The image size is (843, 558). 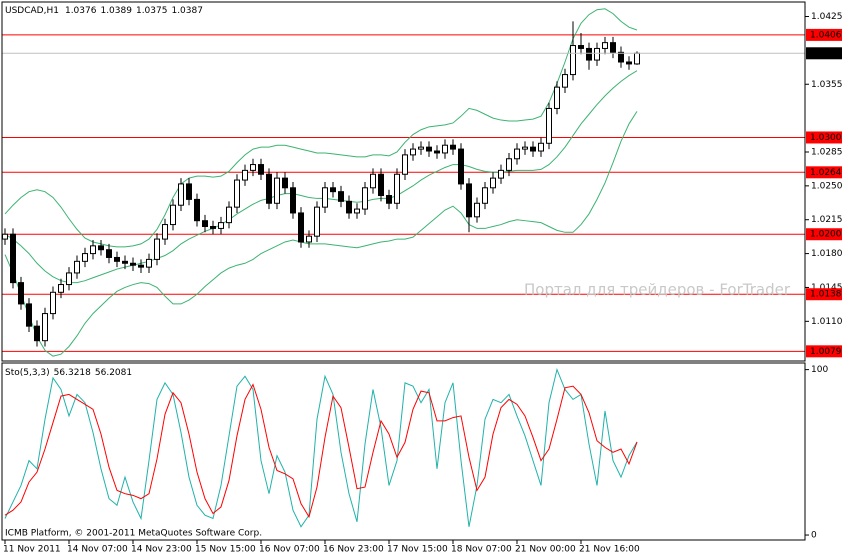 What do you see at coordinates (32, 550) in the screenshot?
I see `x-tick-label: 11 Nov 2011` at bounding box center [32, 550].